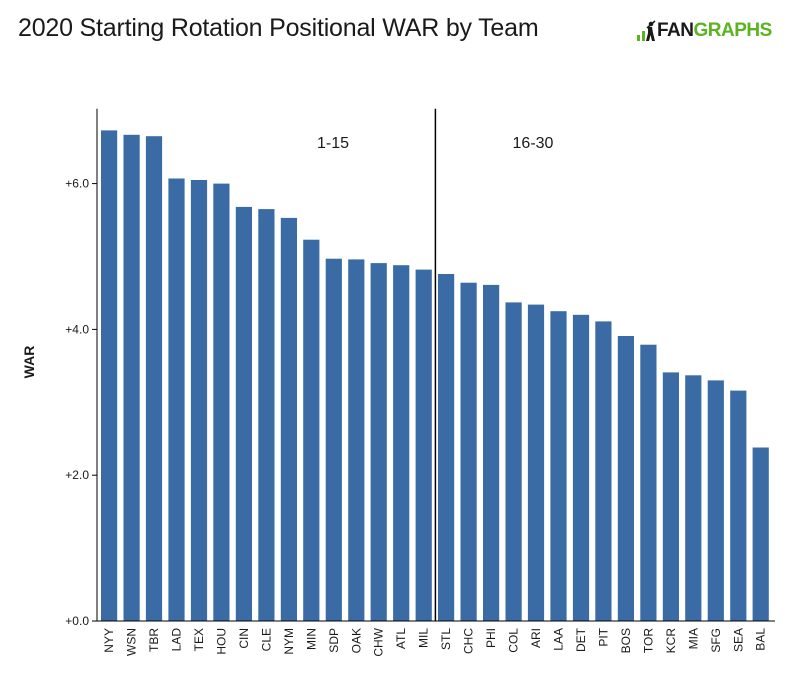 The image size is (800, 700). I want to click on x-tick-label: PHI, so click(491, 638).